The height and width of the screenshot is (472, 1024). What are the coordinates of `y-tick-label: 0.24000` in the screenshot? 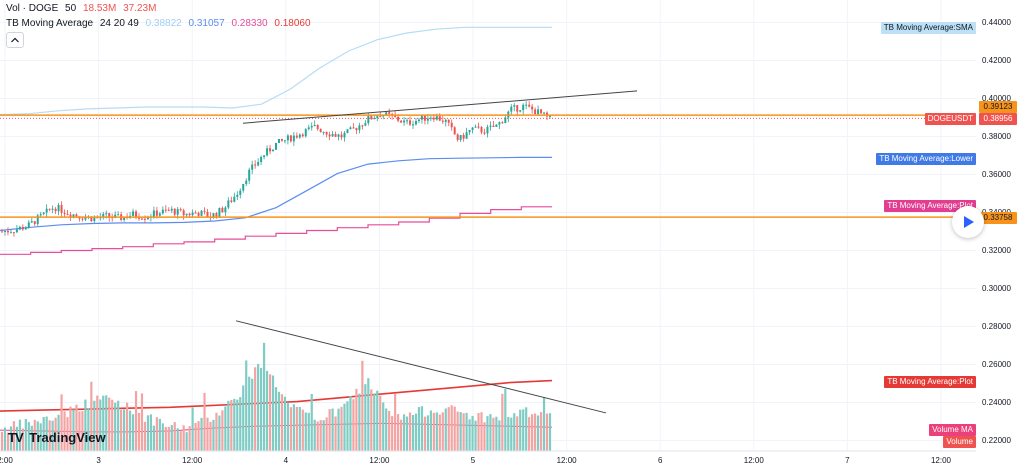 It's located at (996, 402).